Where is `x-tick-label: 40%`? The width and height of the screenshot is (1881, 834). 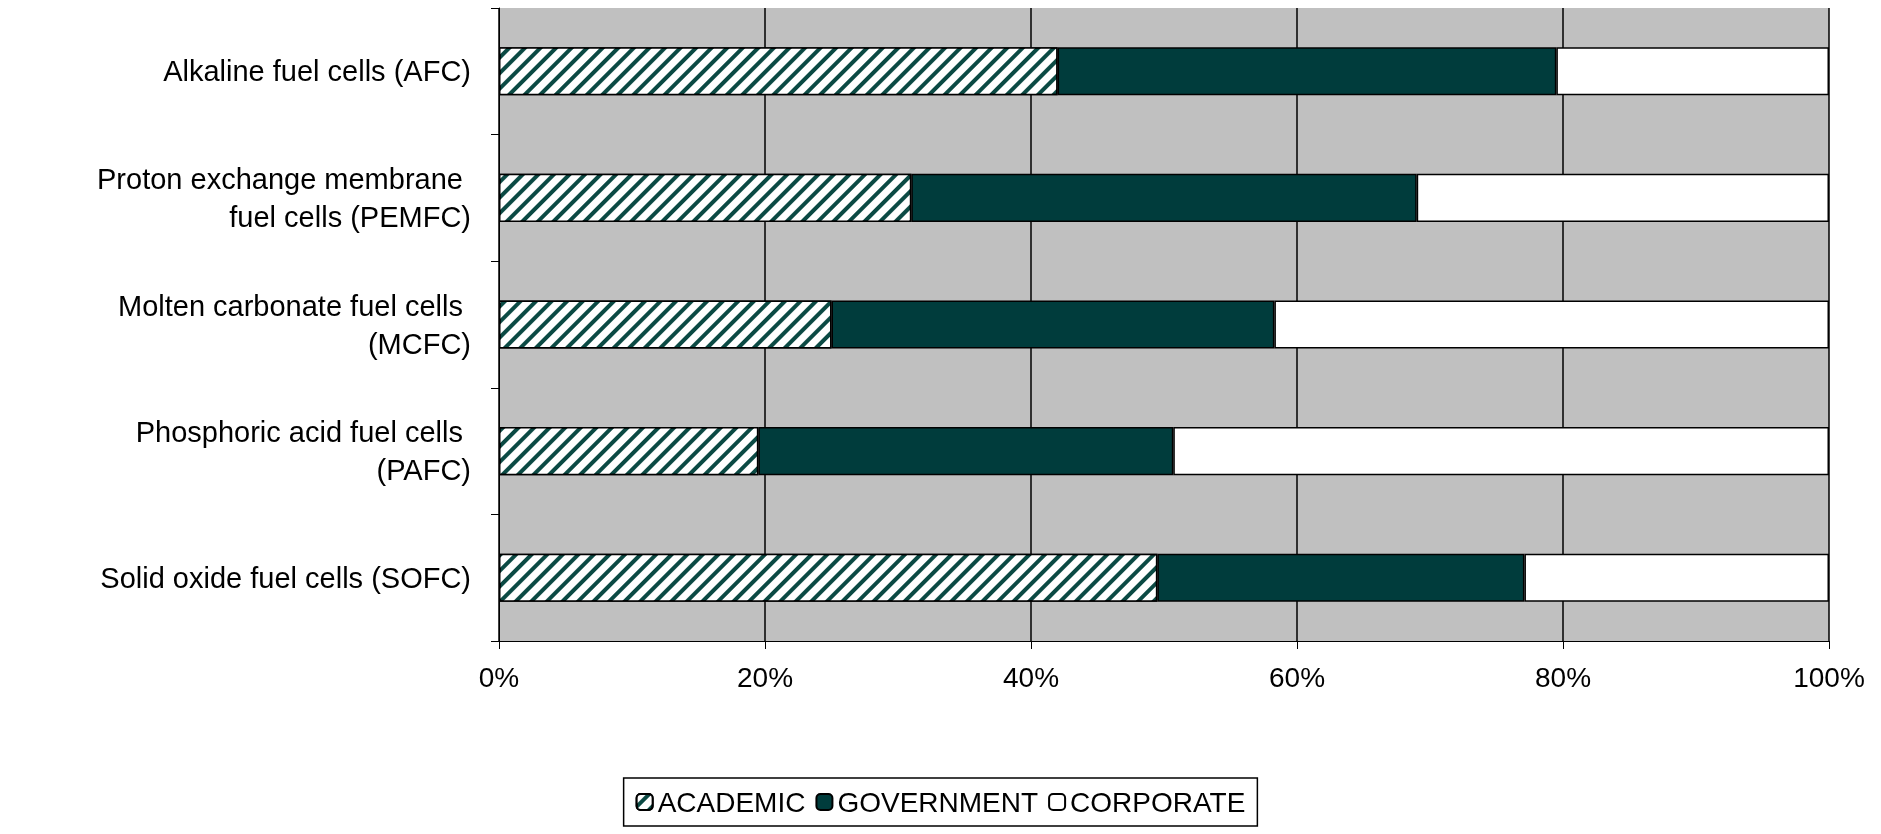
x-tick-label: 40% is located at coordinates (1031, 677).